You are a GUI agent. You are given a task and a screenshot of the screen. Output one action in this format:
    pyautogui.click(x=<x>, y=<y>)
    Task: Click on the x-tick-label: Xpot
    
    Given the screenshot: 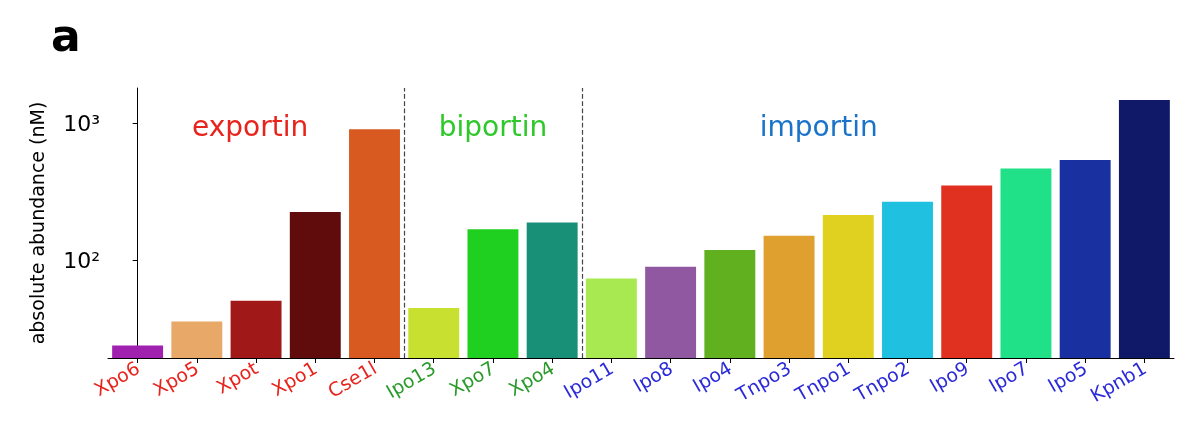 What is the action you would take?
    pyautogui.click(x=237, y=377)
    